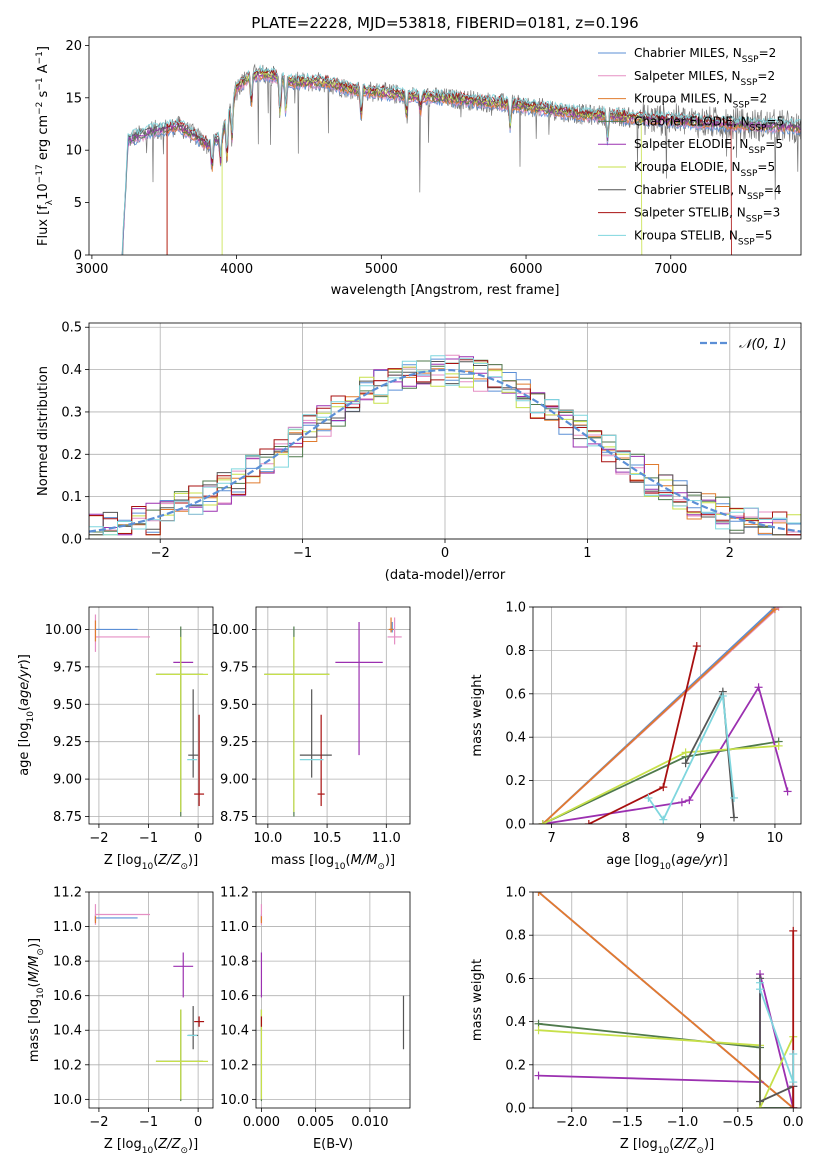 This screenshot has height=1174, width=819. I want to click on weight-line-kroupa_stelib, so click(691, 757).